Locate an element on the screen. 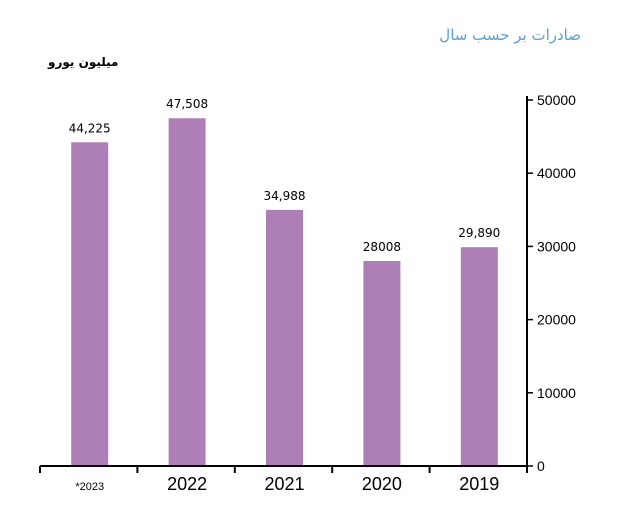 The height and width of the screenshot is (517, 627). y-tick-label-1: 10000 is located at coordinates (556, 393).